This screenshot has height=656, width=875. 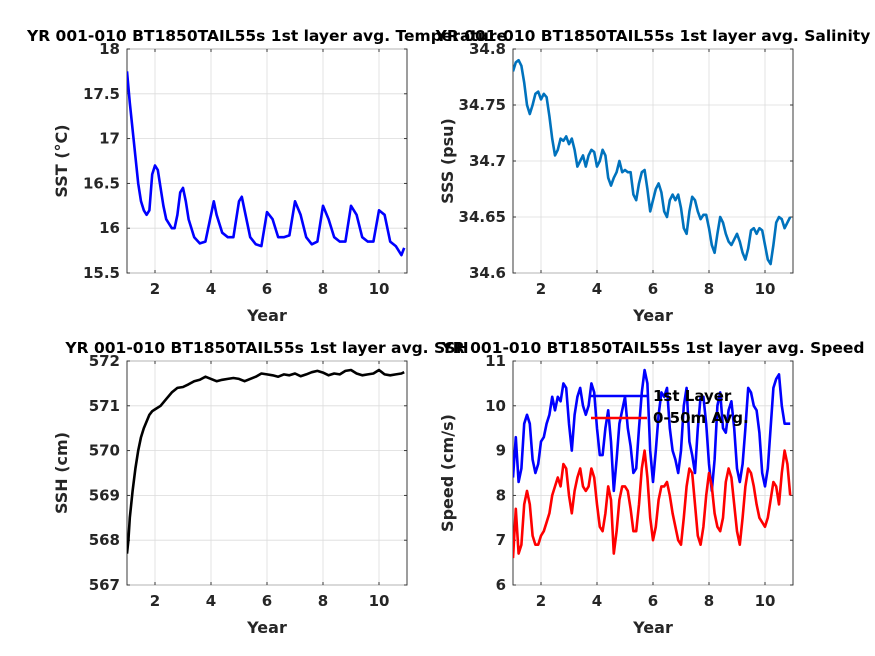 I want to click on legend-label: 1st Layer, so click(x=692, y=396).